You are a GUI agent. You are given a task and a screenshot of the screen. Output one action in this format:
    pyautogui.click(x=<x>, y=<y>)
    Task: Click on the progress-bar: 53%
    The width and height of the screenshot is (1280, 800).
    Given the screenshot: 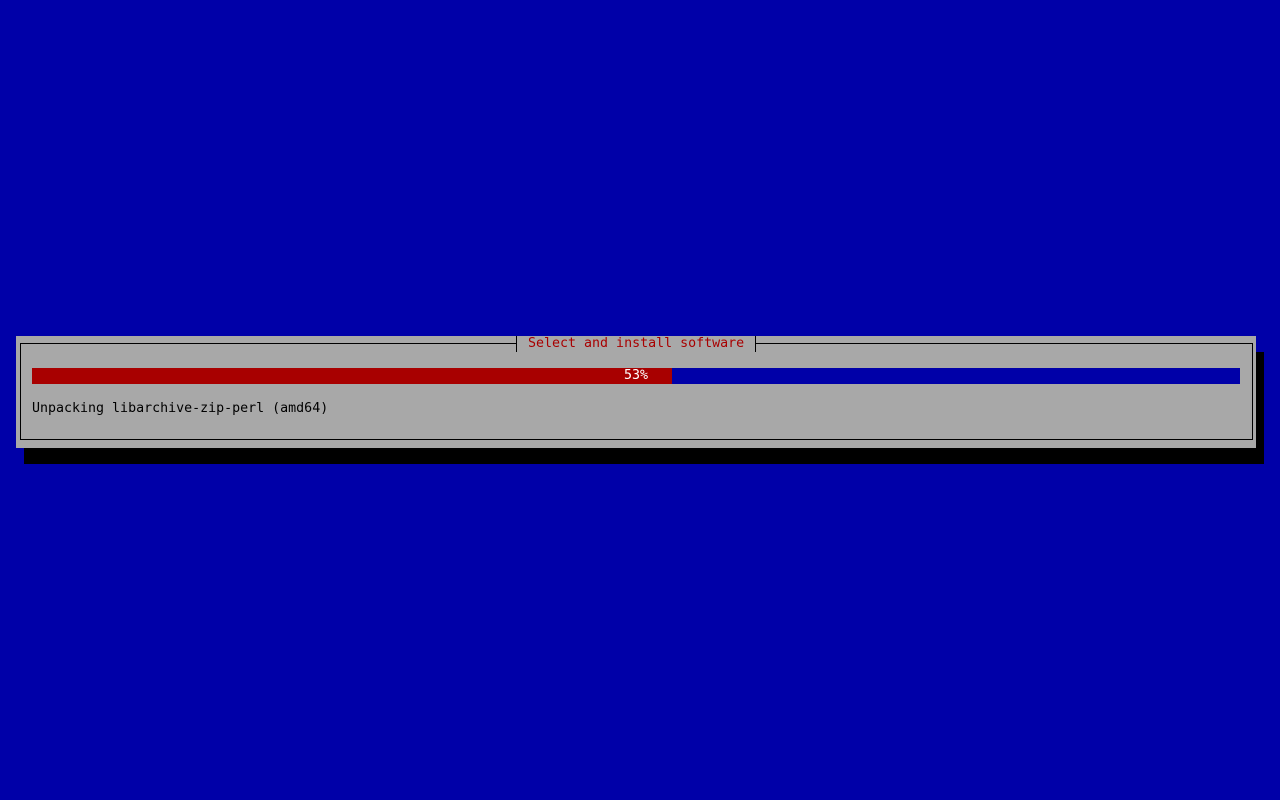 What is the action you would take?
    pyautogui.click(x=636, y=376)
    